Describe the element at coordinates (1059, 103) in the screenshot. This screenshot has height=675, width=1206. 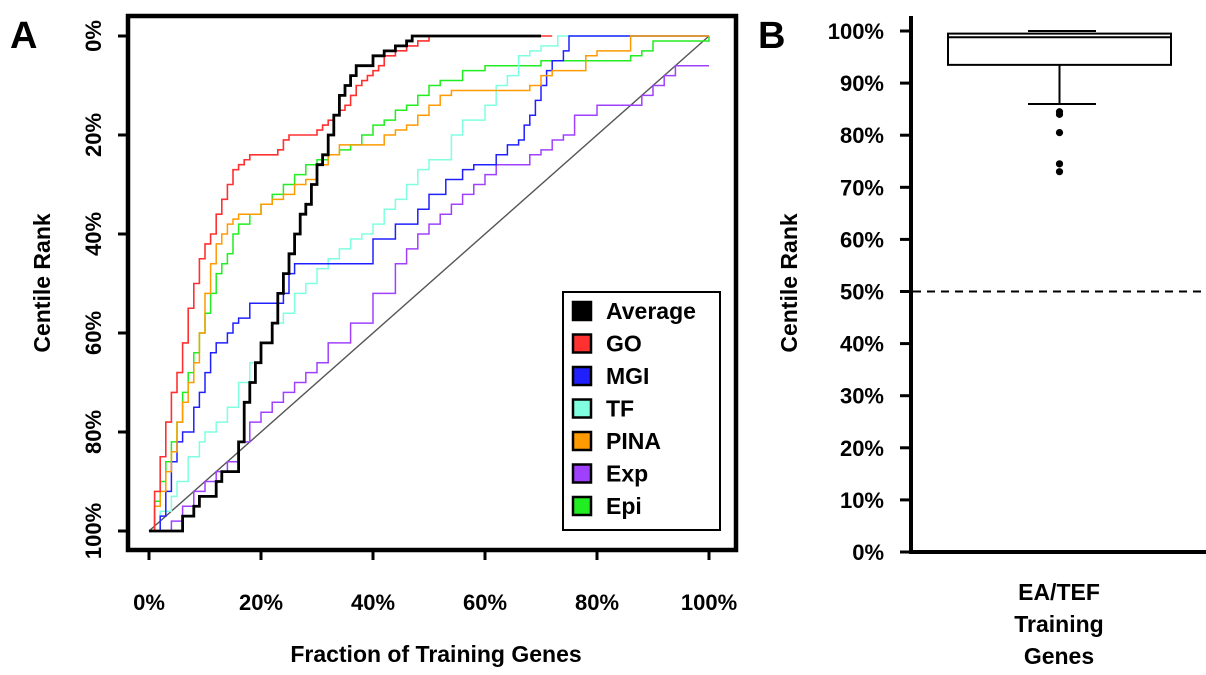
I see `box-plot` at that location.